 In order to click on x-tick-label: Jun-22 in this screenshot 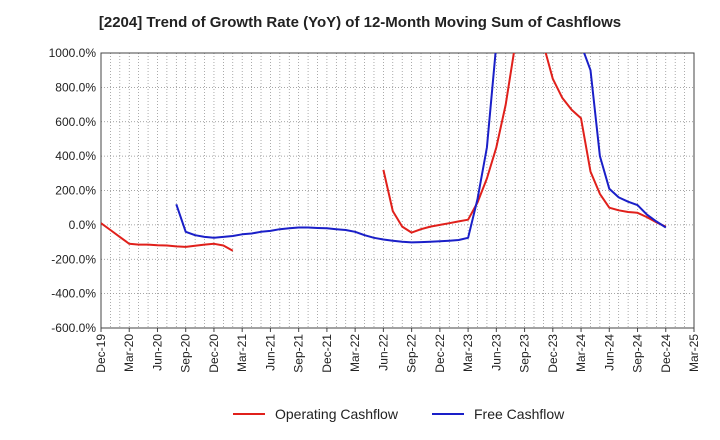, I will do `click(383, 352)`.